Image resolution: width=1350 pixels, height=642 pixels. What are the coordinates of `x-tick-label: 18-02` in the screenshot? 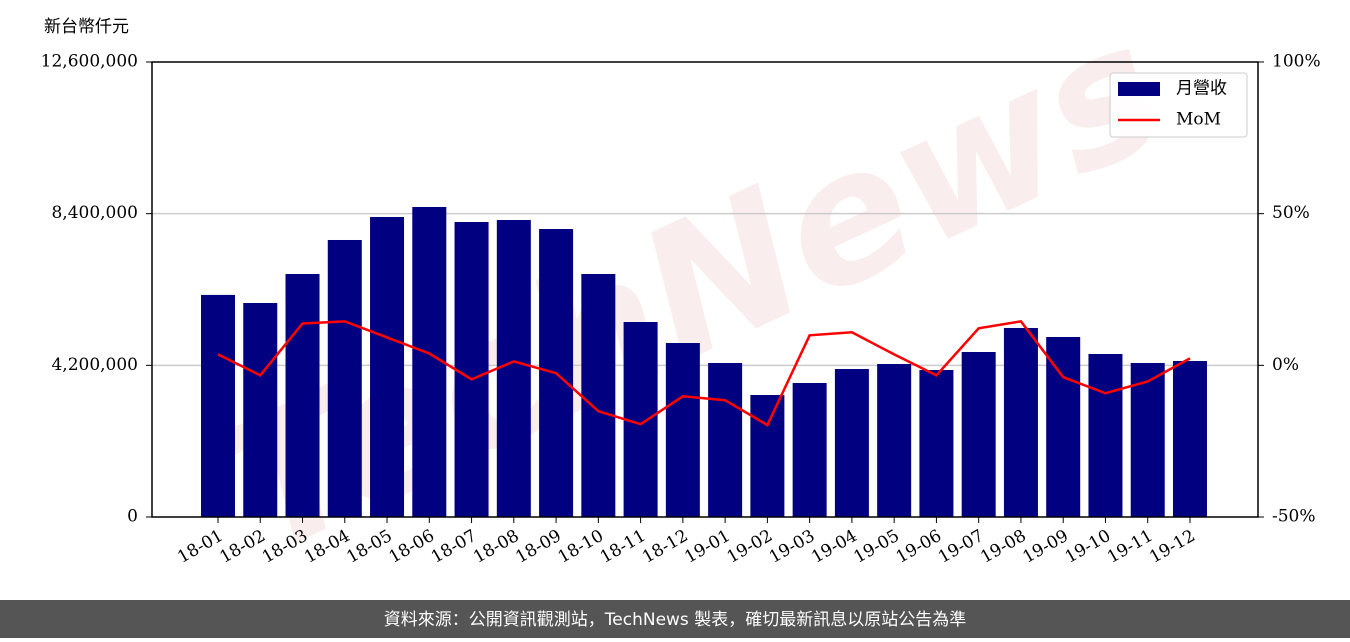 It's located at (243, 547).